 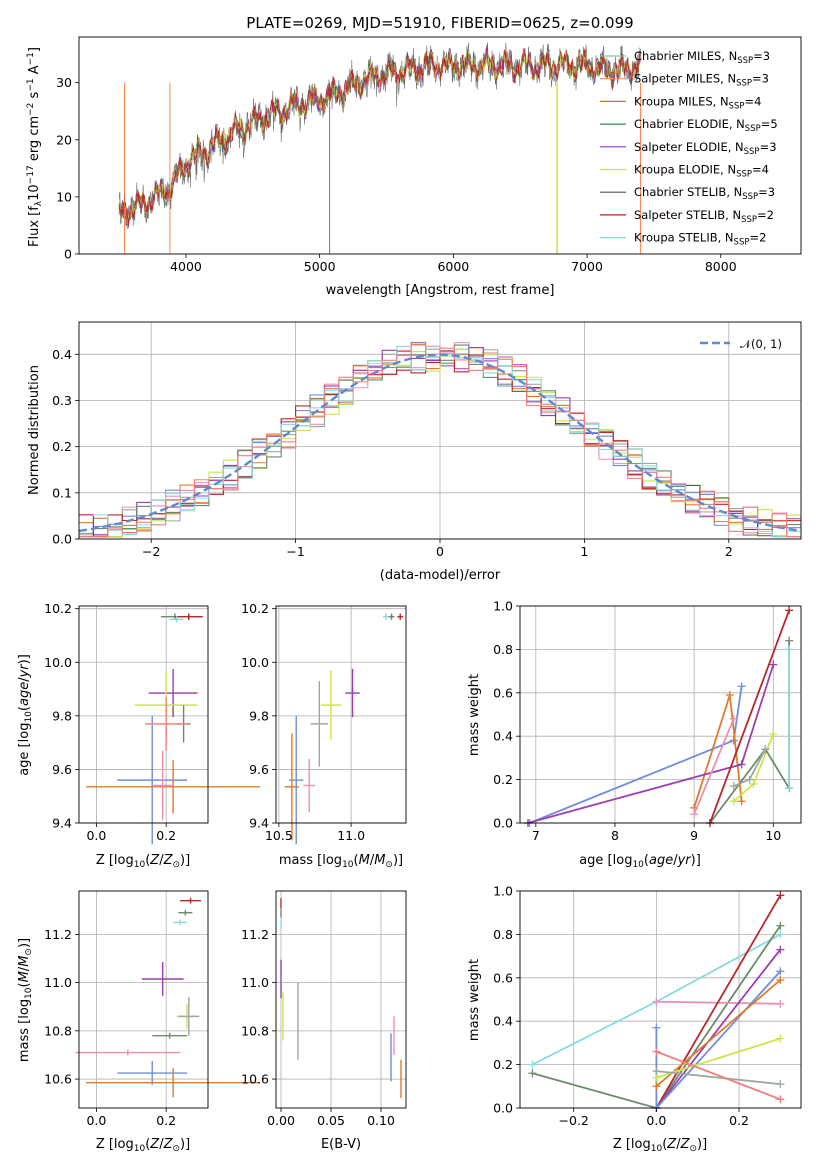 I want to click on x-tick-label: −1, so click(x=295, y=551).